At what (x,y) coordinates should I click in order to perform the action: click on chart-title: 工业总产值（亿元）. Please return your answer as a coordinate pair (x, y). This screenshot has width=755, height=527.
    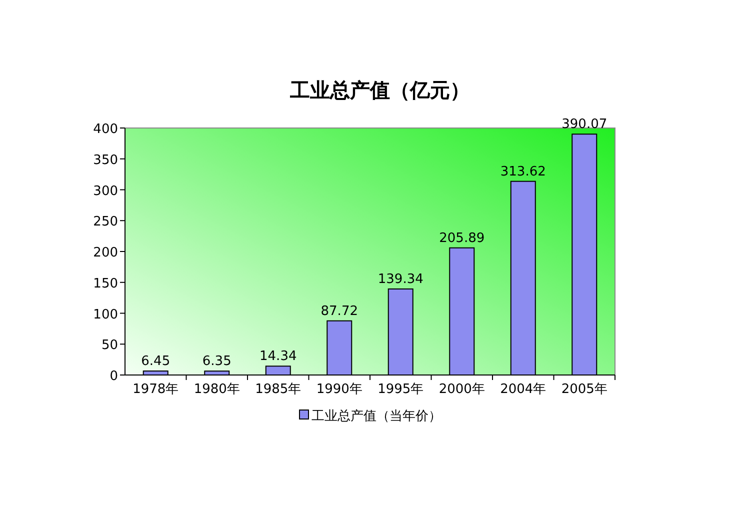
    Looking at the image, I should click on (379, 90).